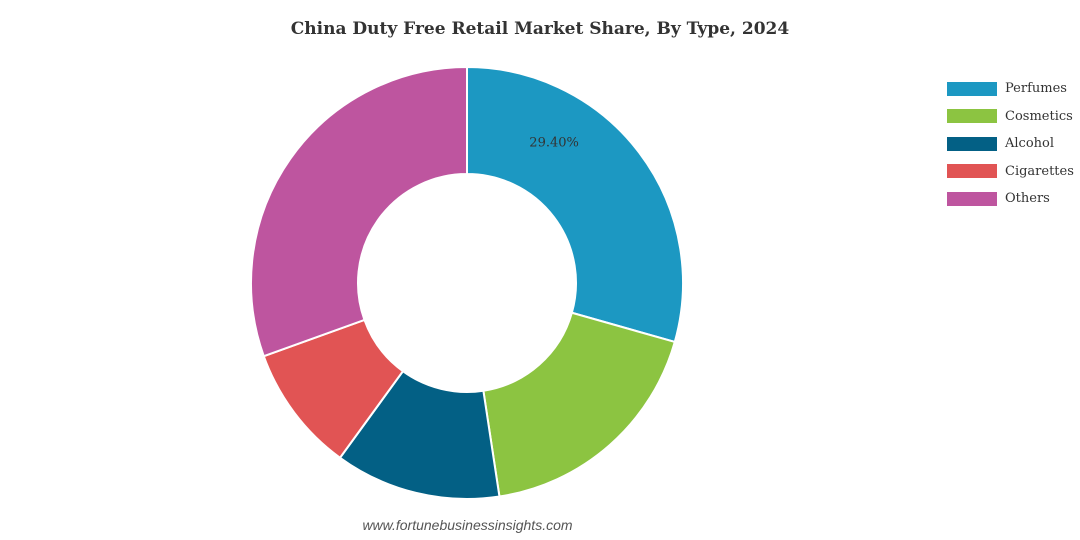 The width and height of the screenshot is (1080, 540). I want to click on legend-item-perfumes: Perfumes, so click(1010, 89).